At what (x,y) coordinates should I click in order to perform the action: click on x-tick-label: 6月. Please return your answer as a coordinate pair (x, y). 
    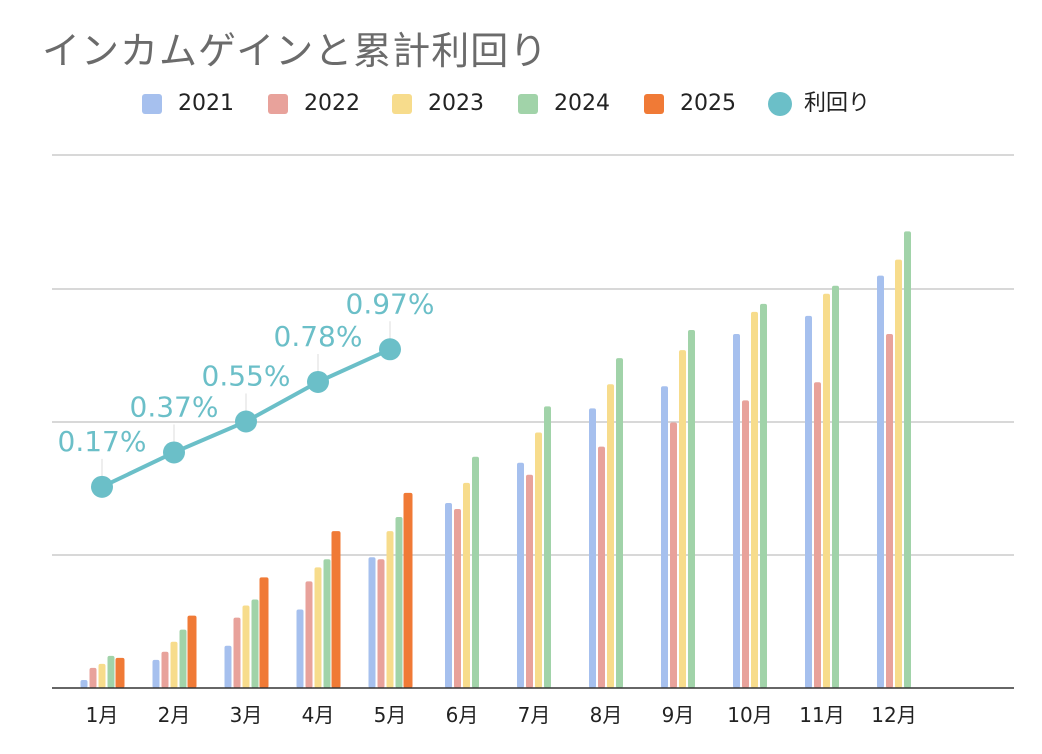
    Looking at the image, I should click on (462, 715).